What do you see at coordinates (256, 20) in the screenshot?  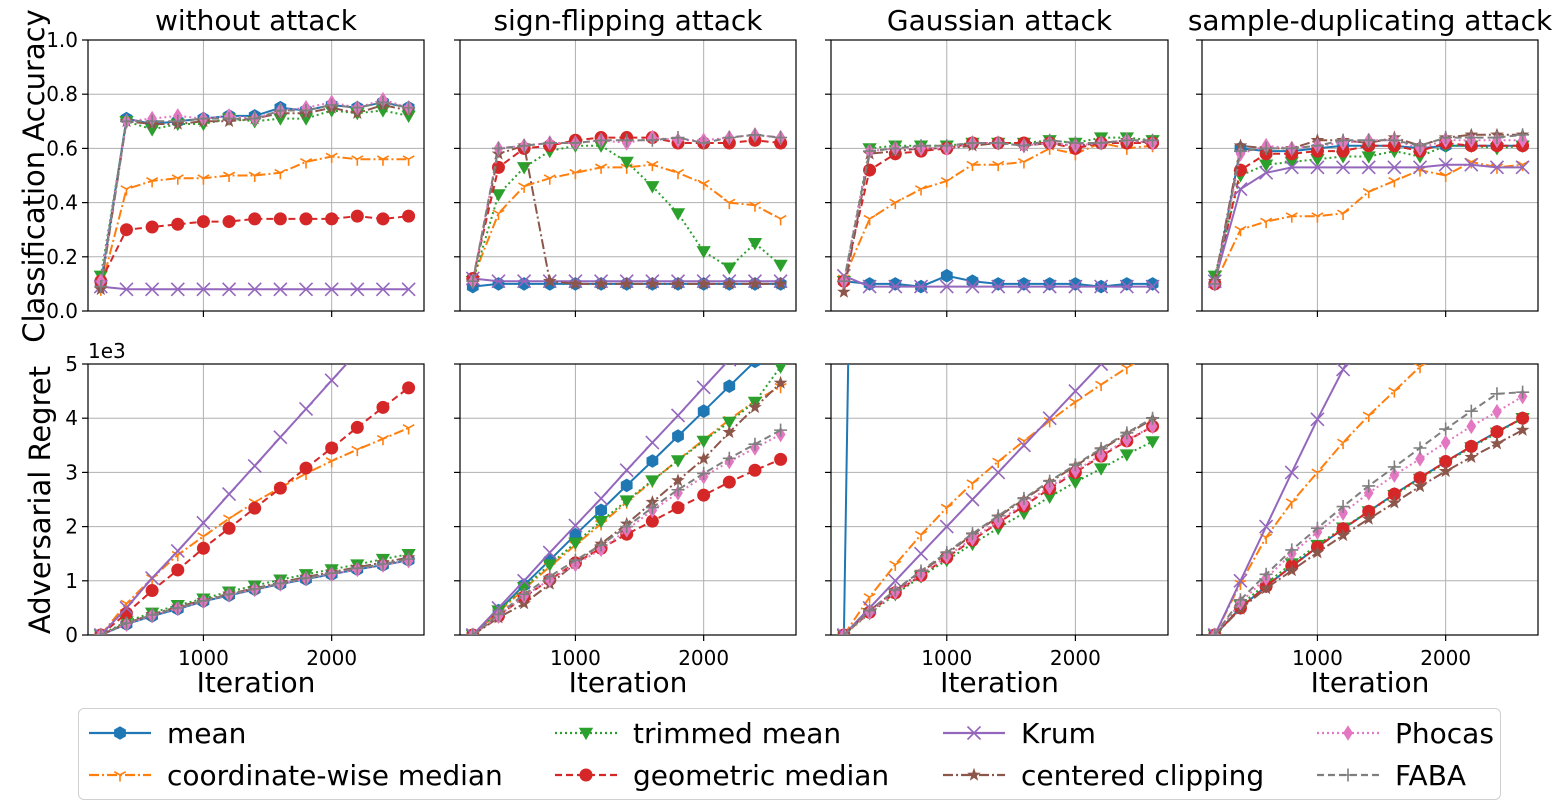 I see `panel-title: without attack` at bounding box center [256, 20].